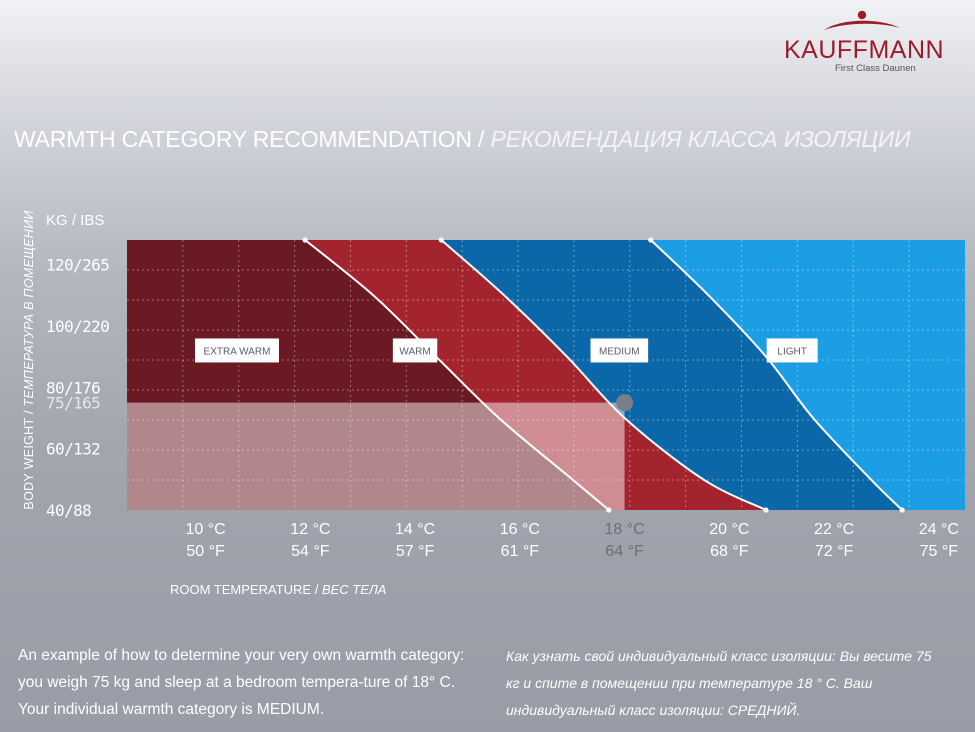  Describe the element at coordinates (939, 551) in the screenshot. I see `x-tick-label-fahrenheit: 75 °F` at that location.